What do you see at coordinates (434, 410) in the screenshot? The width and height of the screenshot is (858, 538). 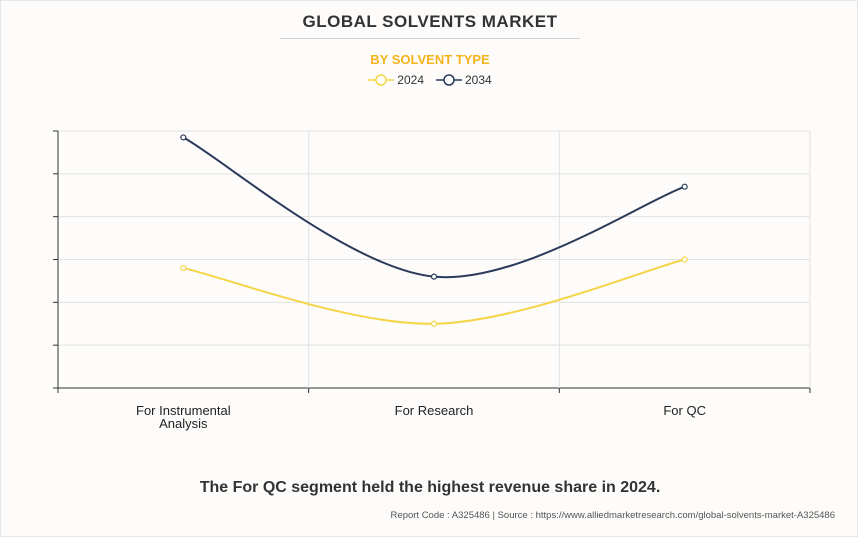 I see `x-tick-label: For Research` at bounding box center [434, 410].